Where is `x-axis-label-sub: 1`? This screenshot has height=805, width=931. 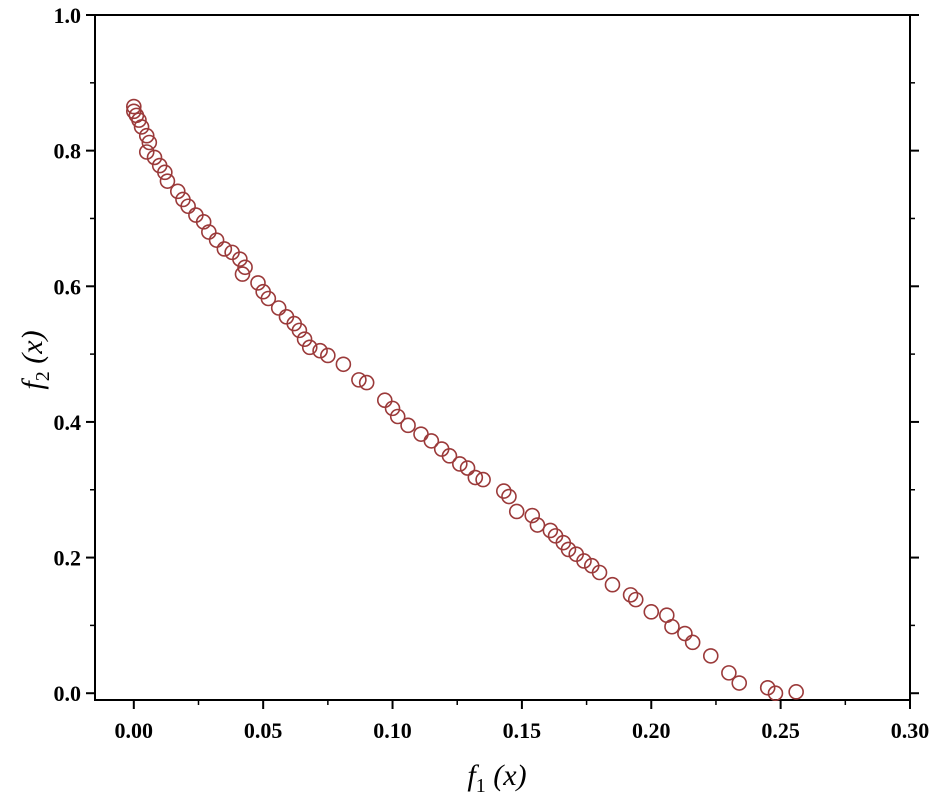 x-axis-label-sub: 1 is located at coordinates (481, 786).